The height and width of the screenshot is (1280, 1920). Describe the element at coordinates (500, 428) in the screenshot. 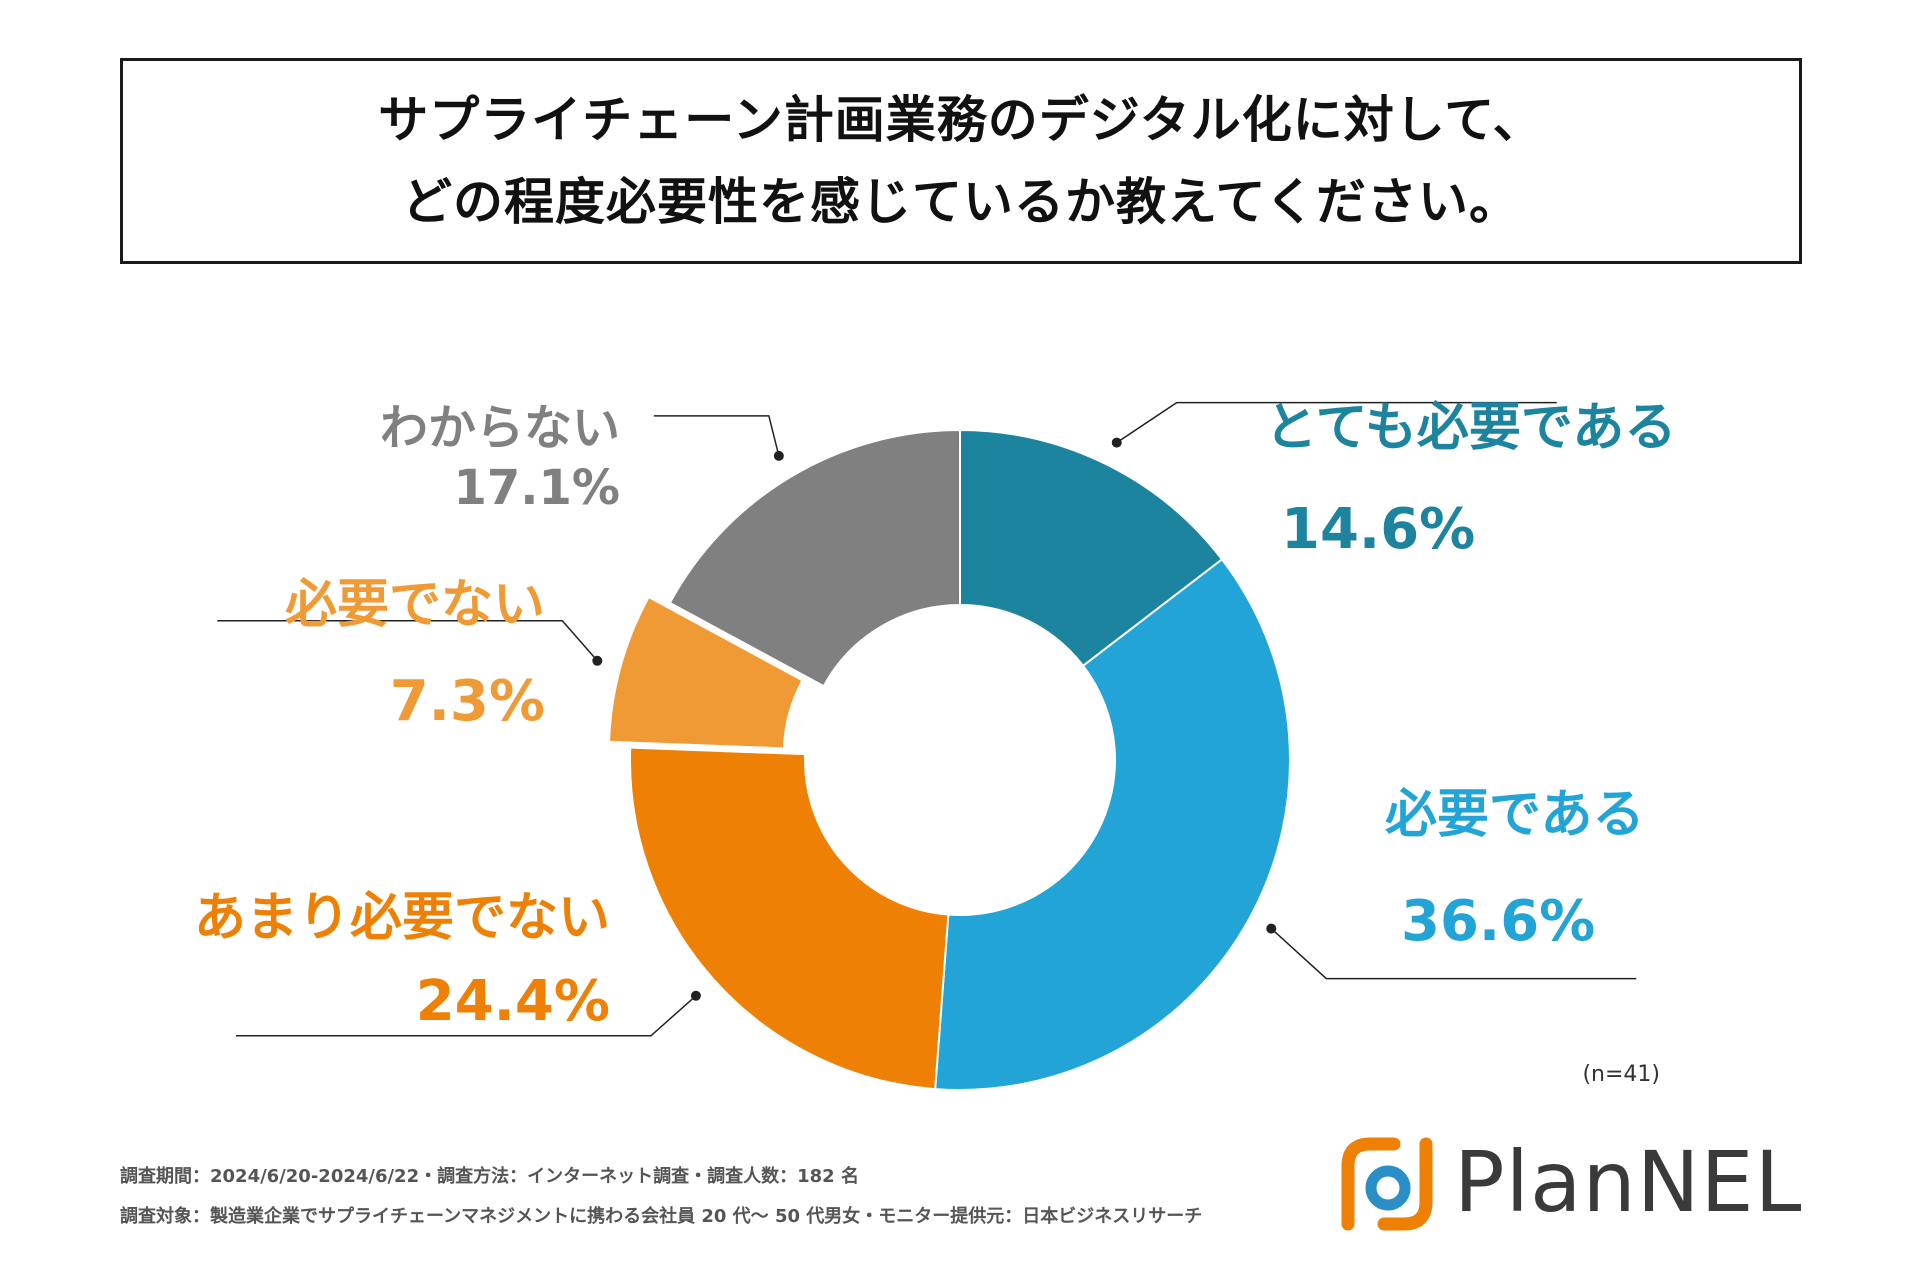

I see `category-label-5: わからない` at that location.